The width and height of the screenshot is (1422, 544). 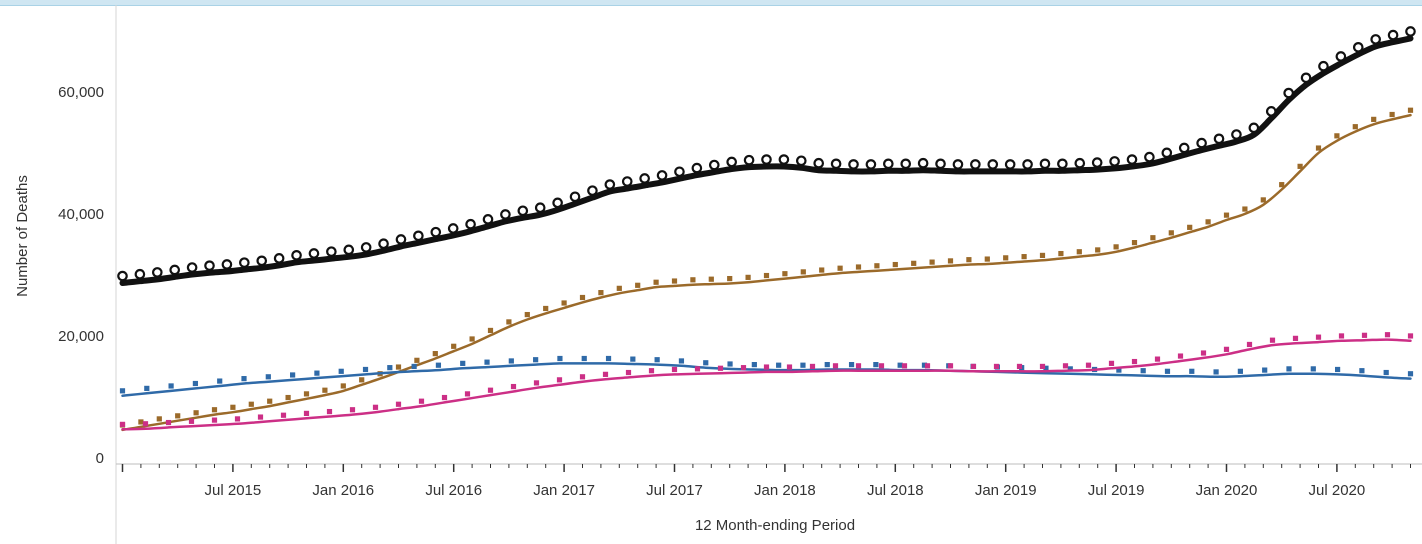 I want to click on x-tick-label: Jul 2018, so click(x=895, y=490).